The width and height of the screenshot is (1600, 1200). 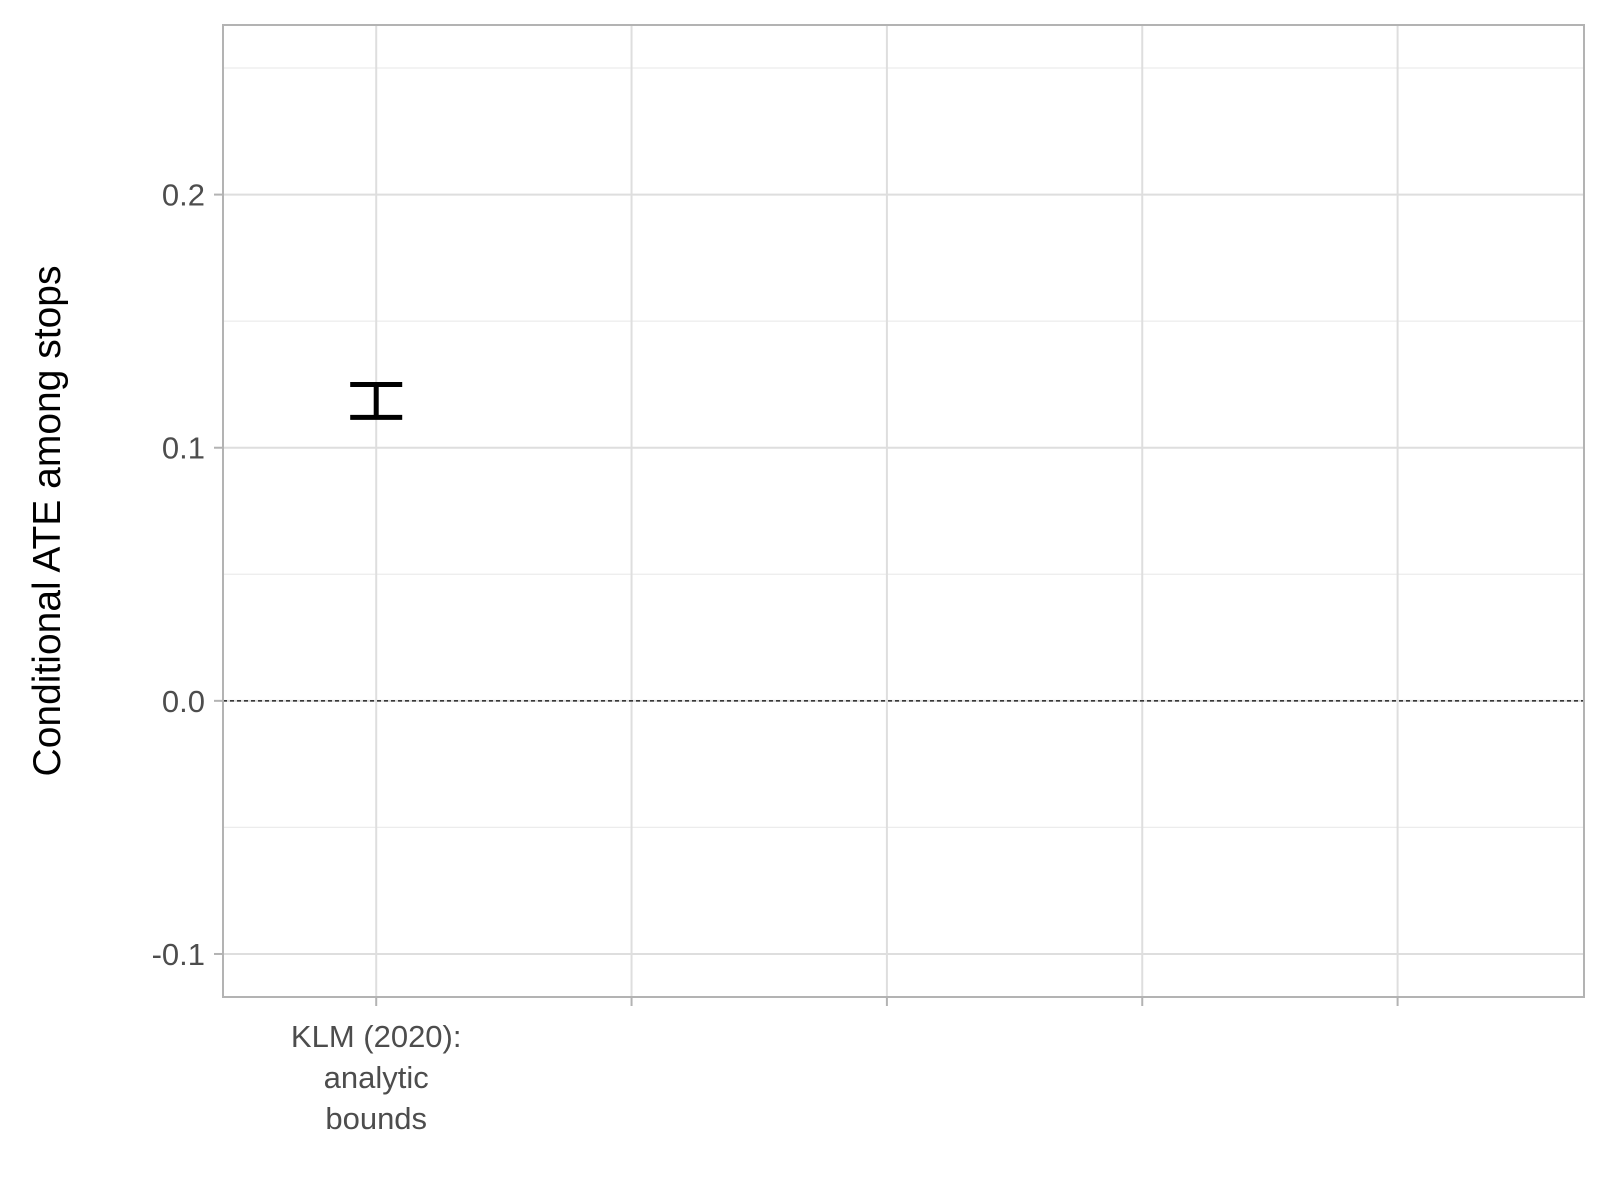 I want to click on interval-marks, so click(x=376, y=400).